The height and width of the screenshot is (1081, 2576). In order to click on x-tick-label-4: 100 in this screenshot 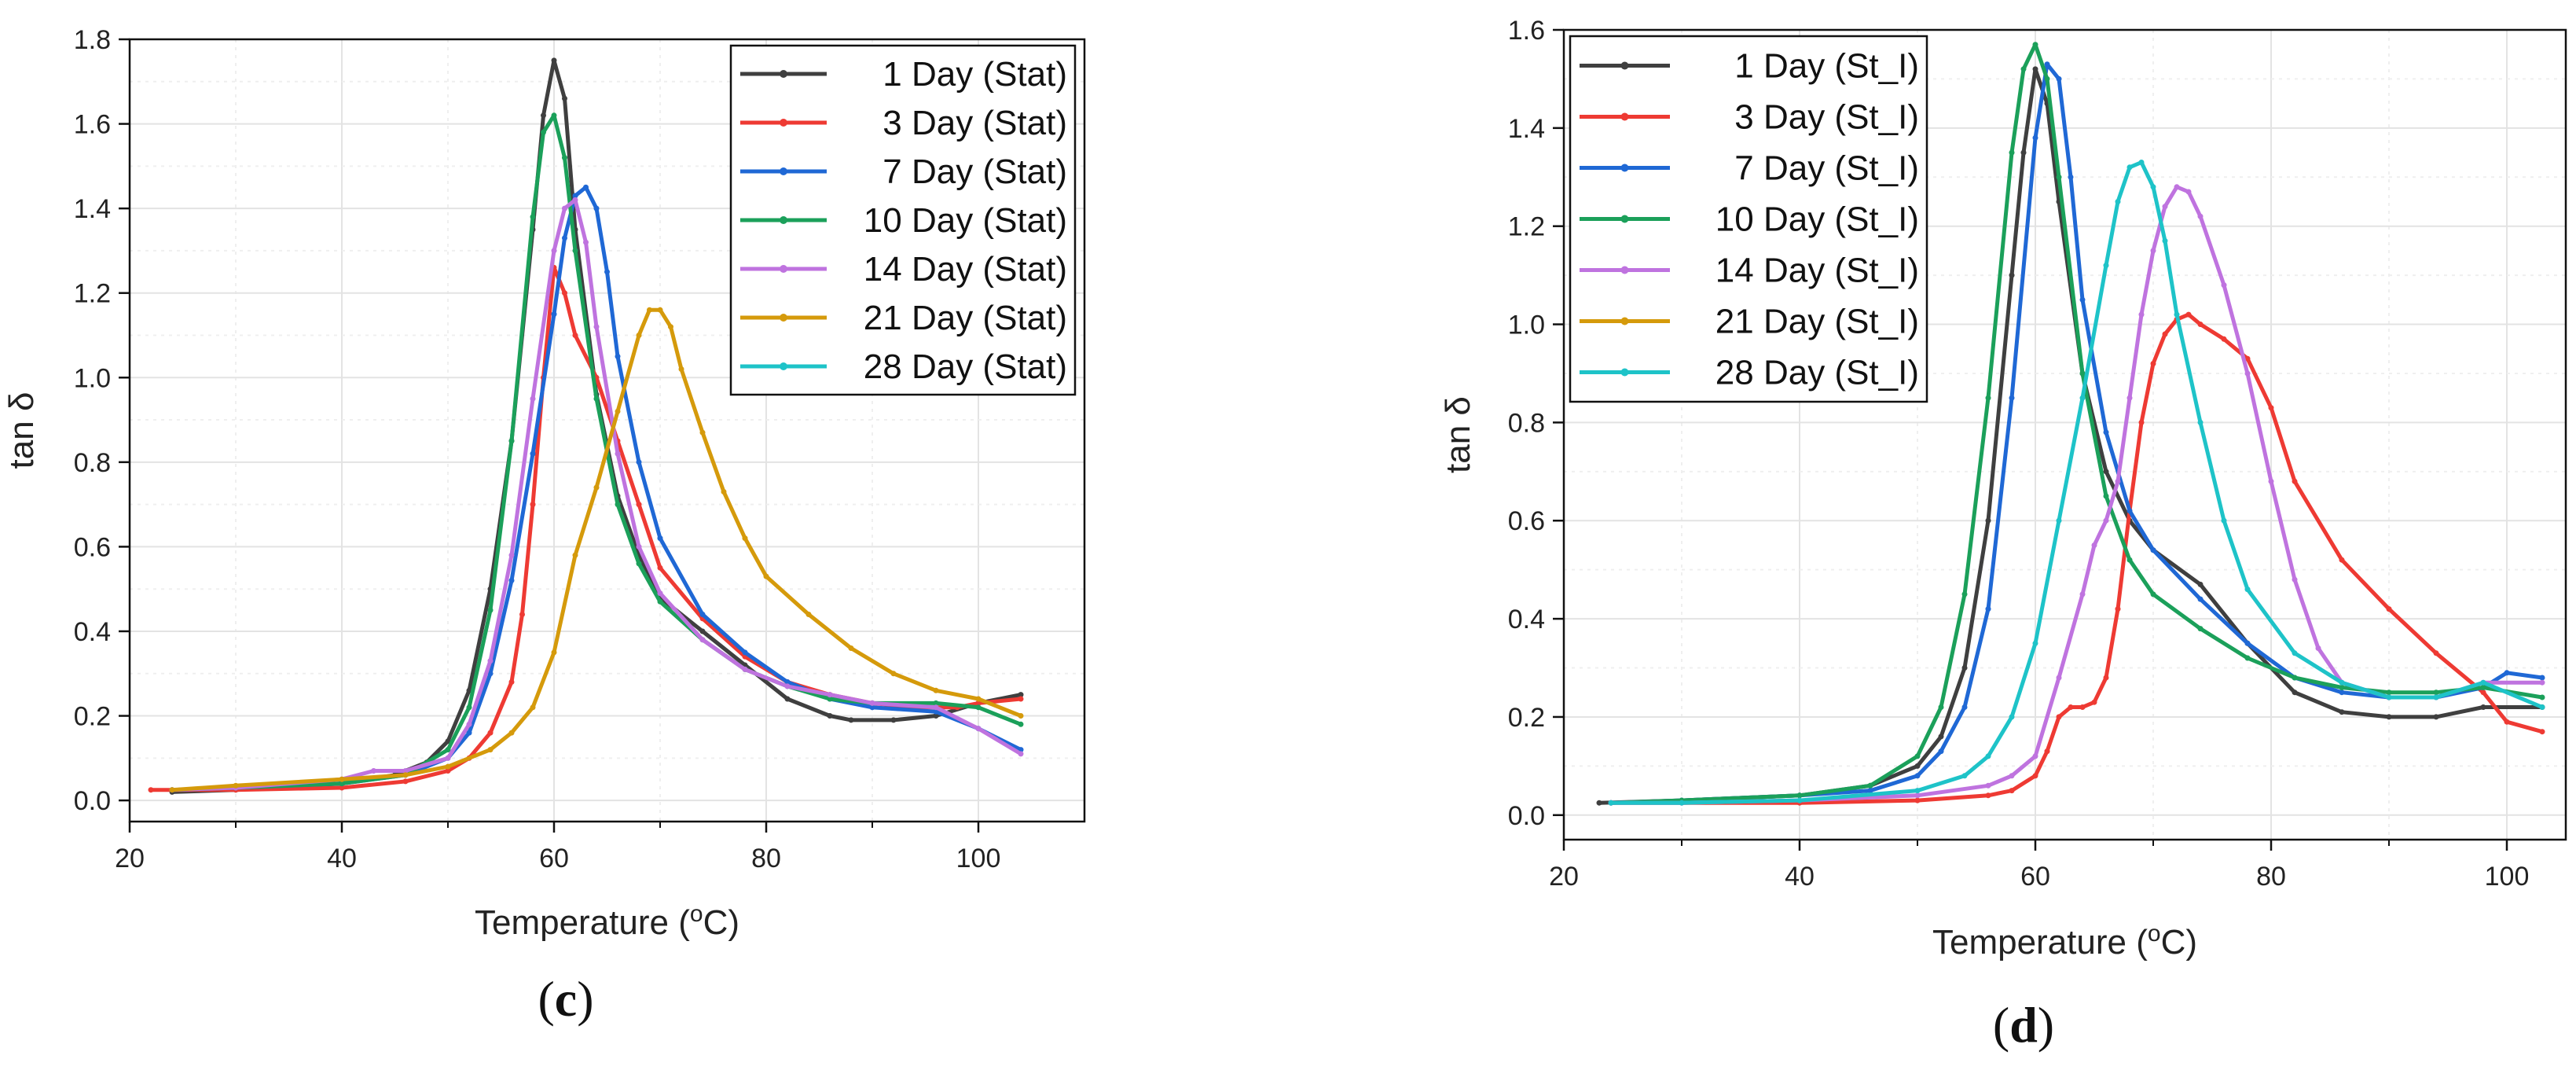, I will do `click(978, 858)`.